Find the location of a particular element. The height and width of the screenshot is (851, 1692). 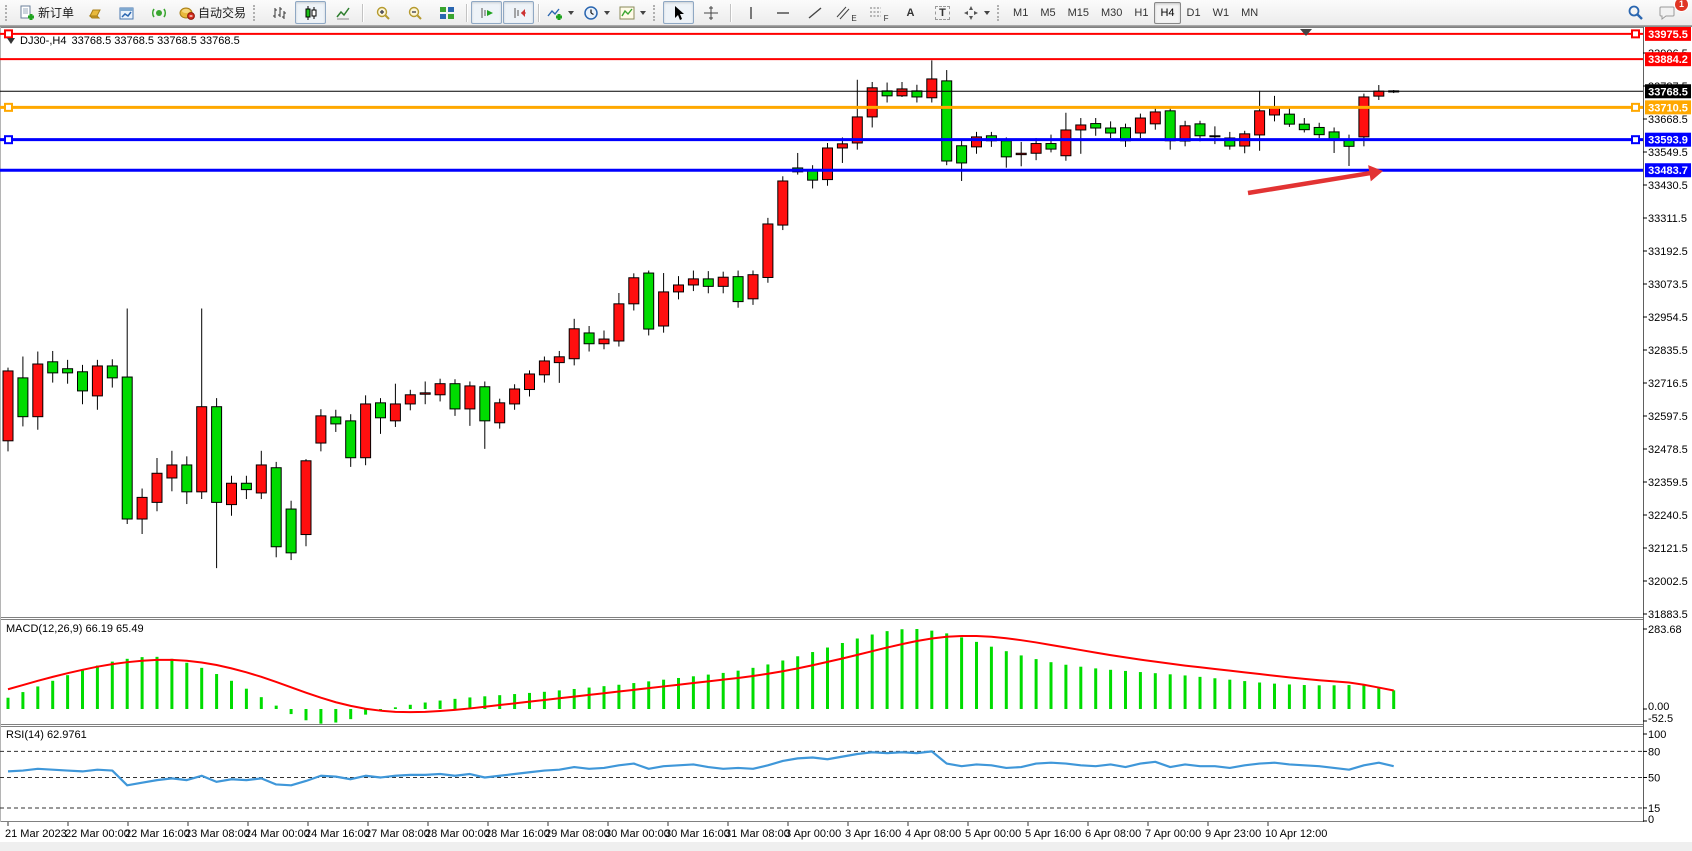

price-tick-label: 33430.5 is located at coordinates (1668, 186).